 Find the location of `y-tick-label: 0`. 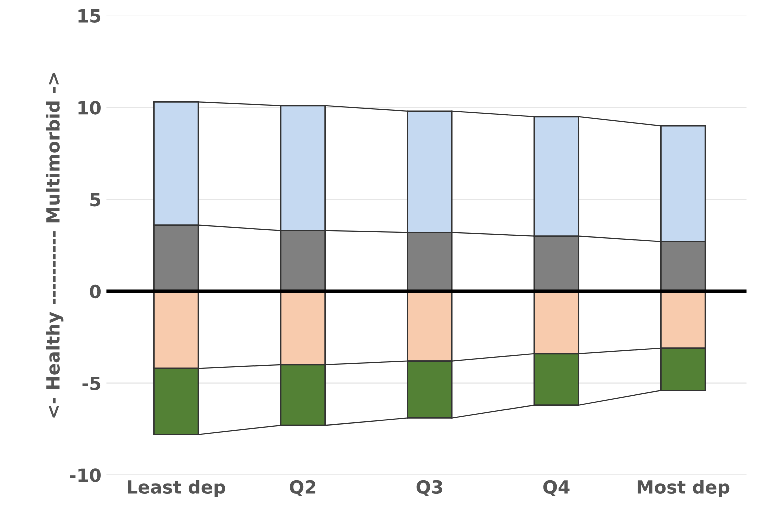

y-tick-label: 0 is located at coordinates (95, 291).